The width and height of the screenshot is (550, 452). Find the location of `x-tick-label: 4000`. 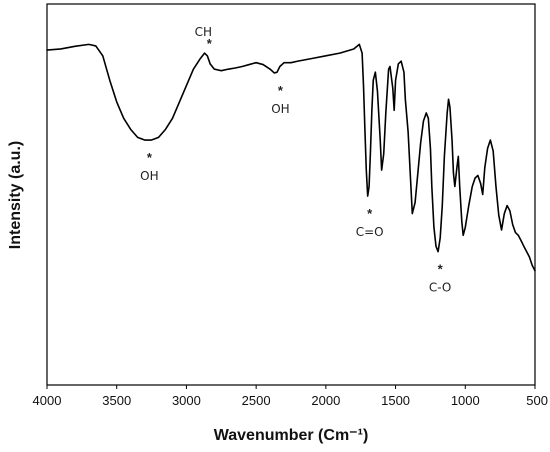

x-tick-label: 4000 is located at coordinates (47, 400).